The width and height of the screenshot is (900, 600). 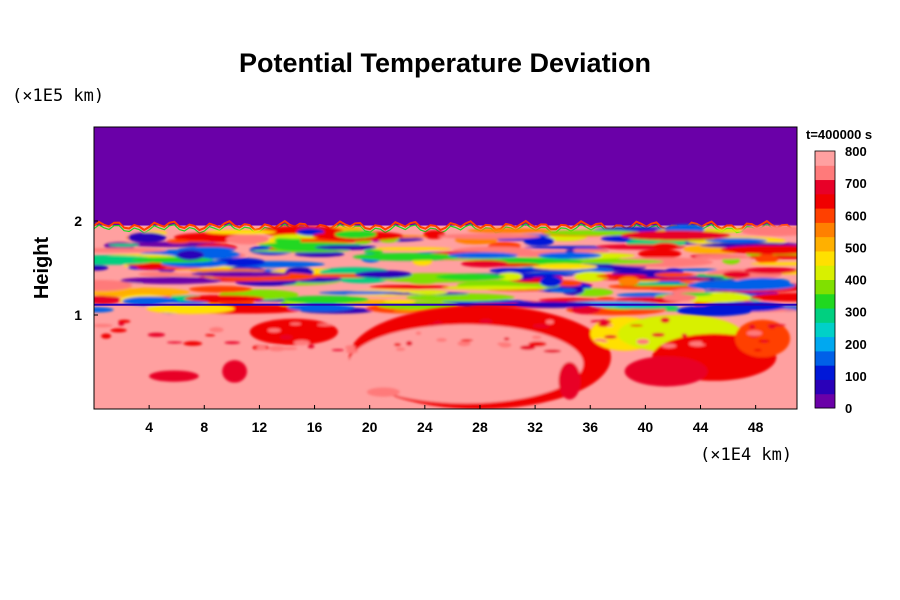 What do you see at coordinates (756, 427) in the screenshot?
I see `x-tick-label: 48` at bounding box center [756, 427].